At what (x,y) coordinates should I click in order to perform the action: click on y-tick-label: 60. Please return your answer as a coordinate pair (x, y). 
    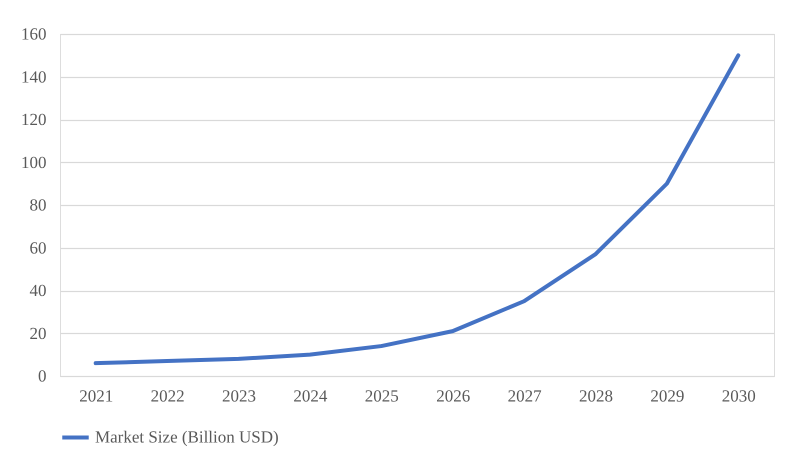
    Looking at the image, I should click on (38, 248).